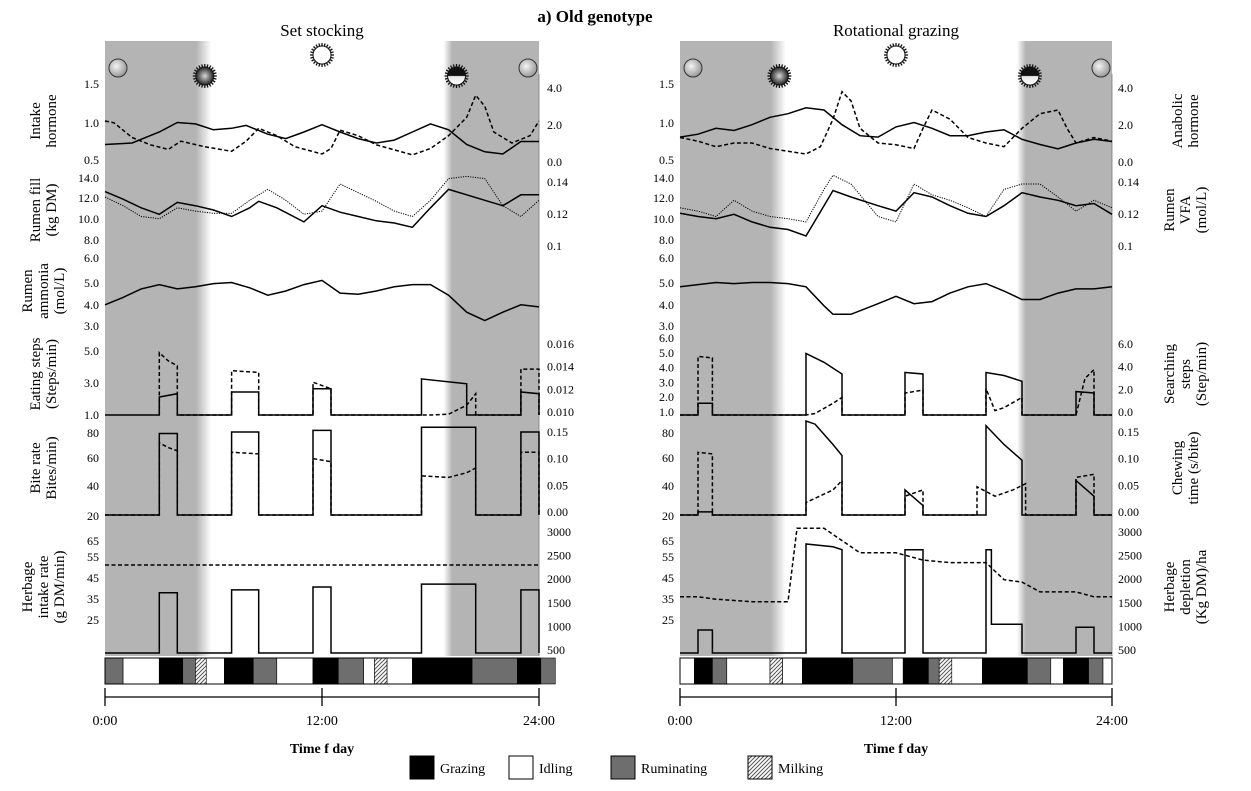  I want to click on left-tick-label: 25, so click(93, 620).